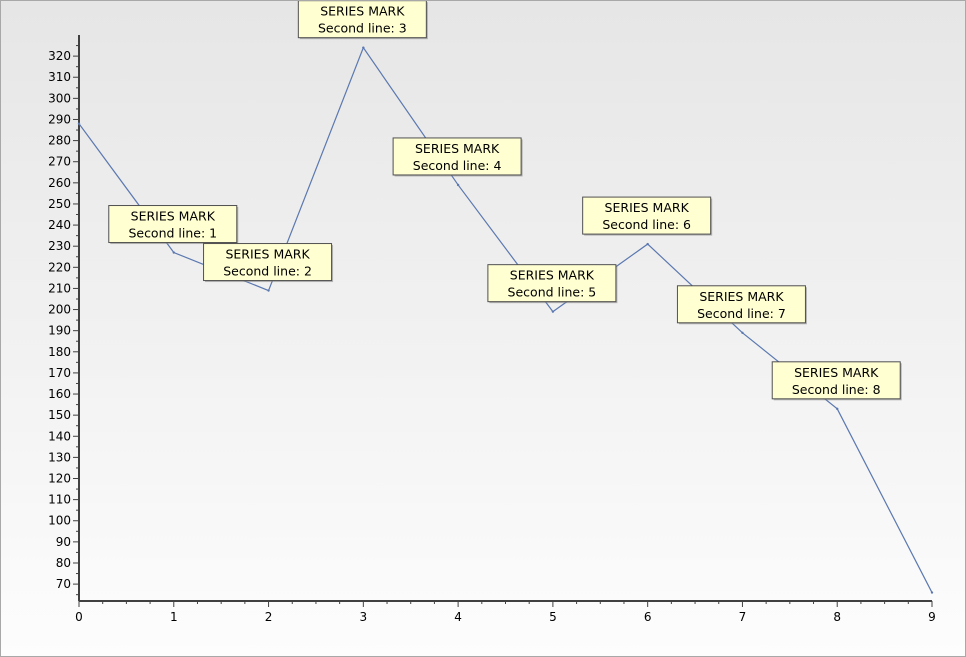 This screenshot has height=657, width=966. I want to click on x-tick-label: 7, so click(743, 617).